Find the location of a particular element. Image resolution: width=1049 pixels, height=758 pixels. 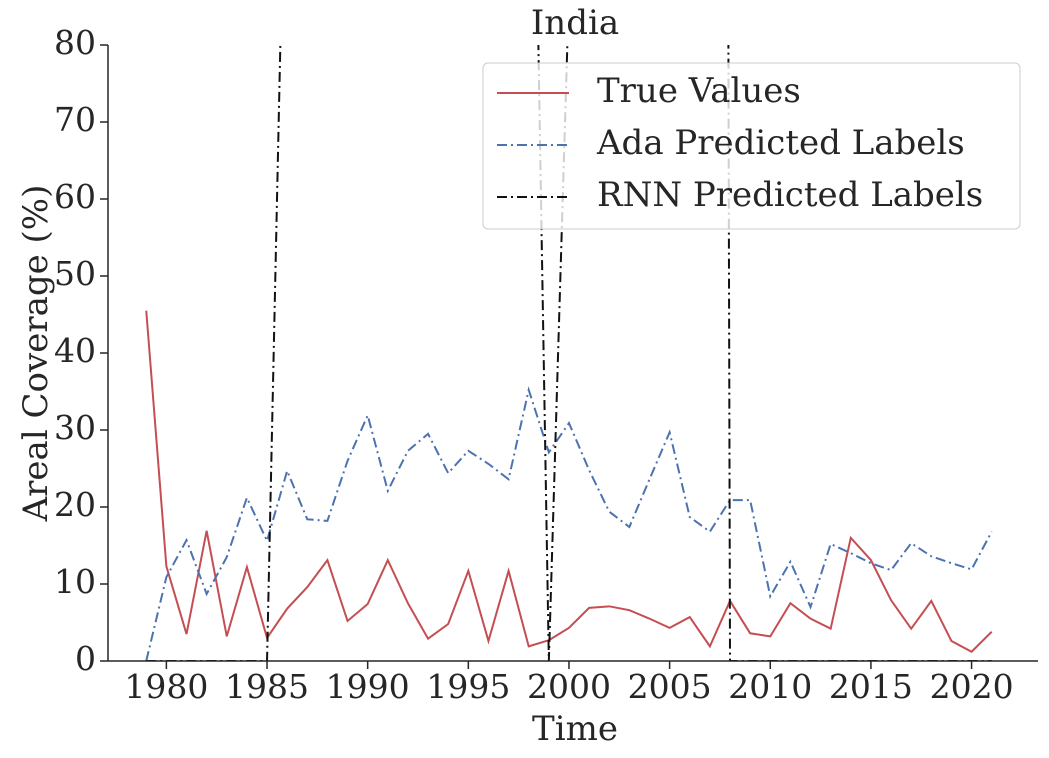

y-tick-label: 50 is located at coordinates (75, 273).